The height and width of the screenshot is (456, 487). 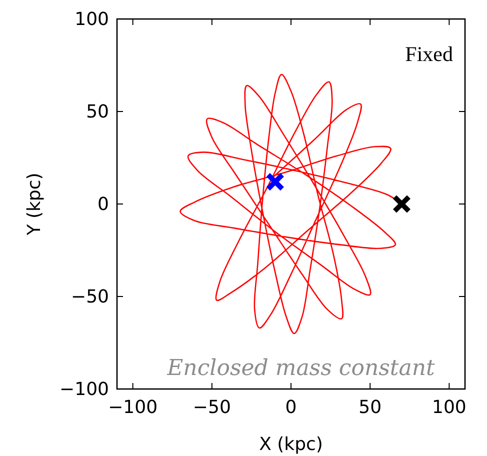 What do you see at coordinates (370, 407) in the screenshot?
I see `x-tick-label: 50` at bounding box center [370, 407].